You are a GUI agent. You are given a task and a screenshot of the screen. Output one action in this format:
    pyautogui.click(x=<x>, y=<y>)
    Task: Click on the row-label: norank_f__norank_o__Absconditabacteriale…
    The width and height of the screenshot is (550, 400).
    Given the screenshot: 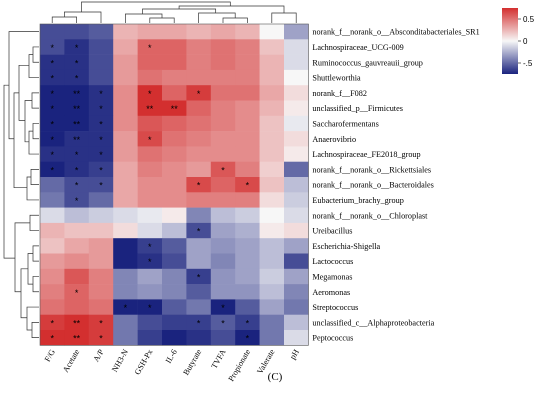 What is the action you would take?
    pyautogui.click(x=395, y=32)
    